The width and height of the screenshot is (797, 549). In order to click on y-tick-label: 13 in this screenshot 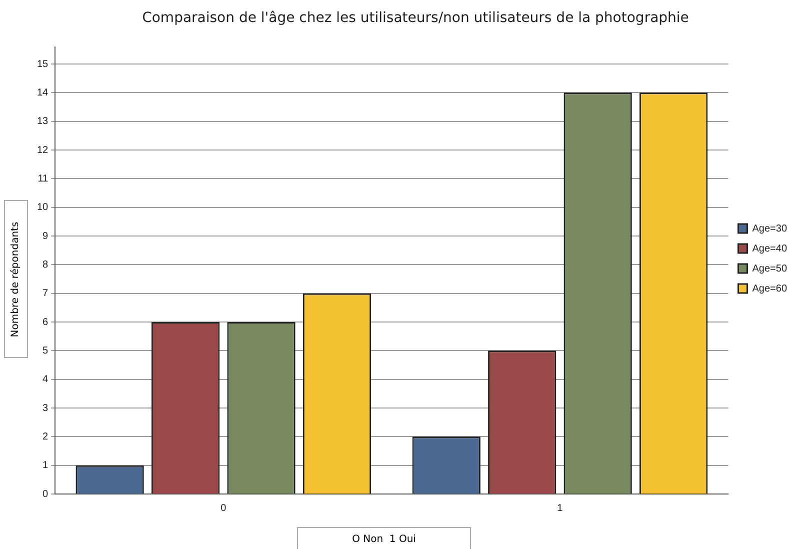, I will do `click(43, 122)`.